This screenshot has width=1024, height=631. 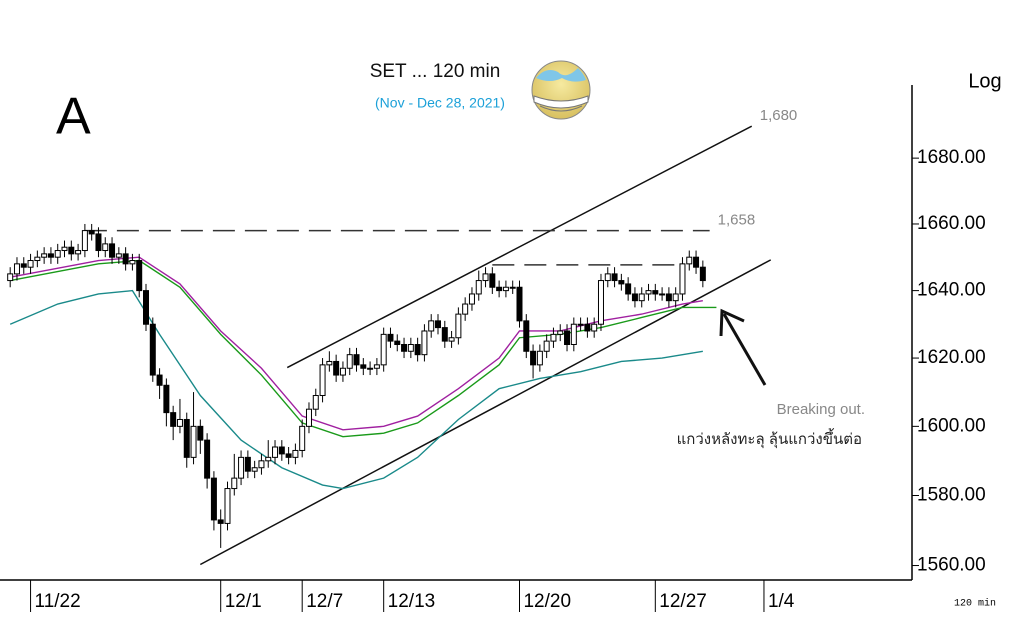 I want to click on y-tick-label: 1680.00, so click(x=951, y=157).